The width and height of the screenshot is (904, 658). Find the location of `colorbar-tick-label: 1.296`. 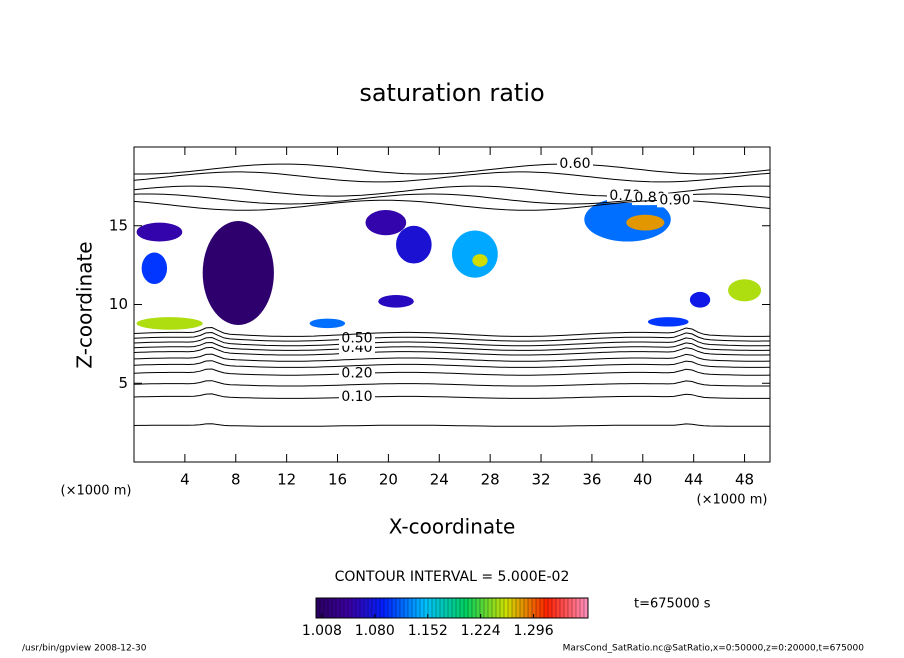

colorbar-tick-label: 1.296 is located at coordinates (534, 631).